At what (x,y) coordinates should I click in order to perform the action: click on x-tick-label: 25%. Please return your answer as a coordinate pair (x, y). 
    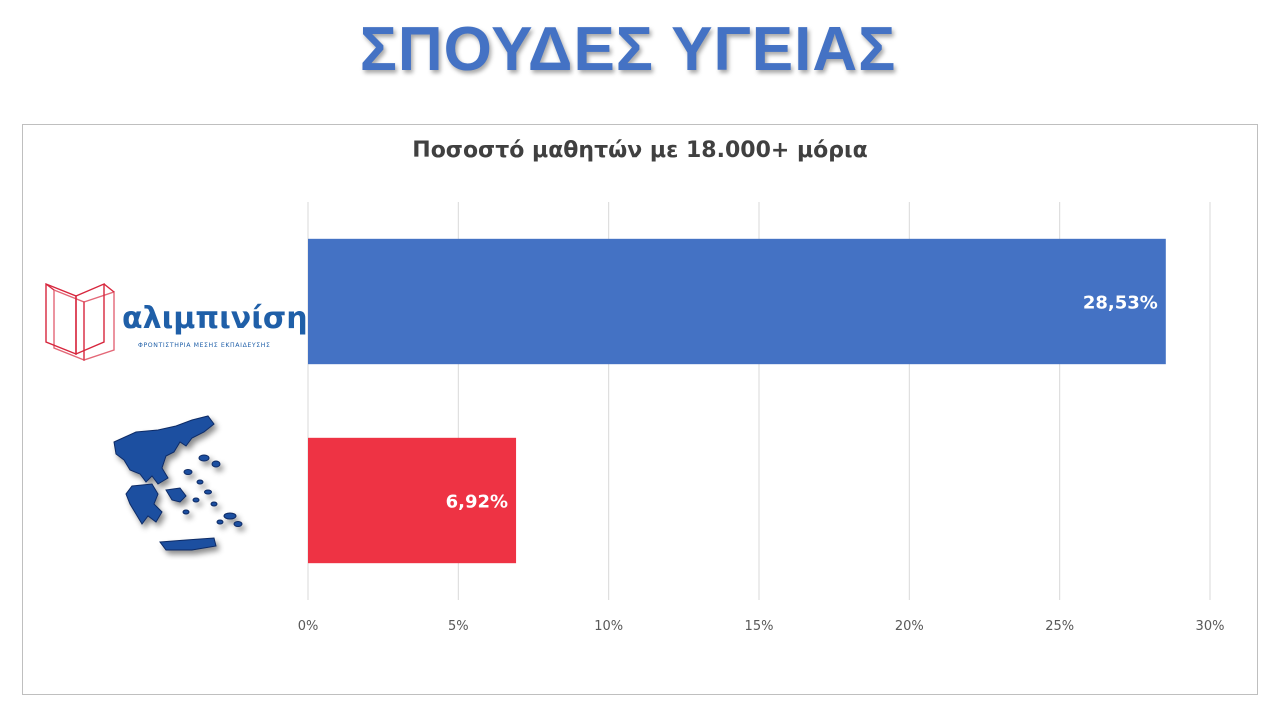
    Looking at the image, I should click on (1059, 626).